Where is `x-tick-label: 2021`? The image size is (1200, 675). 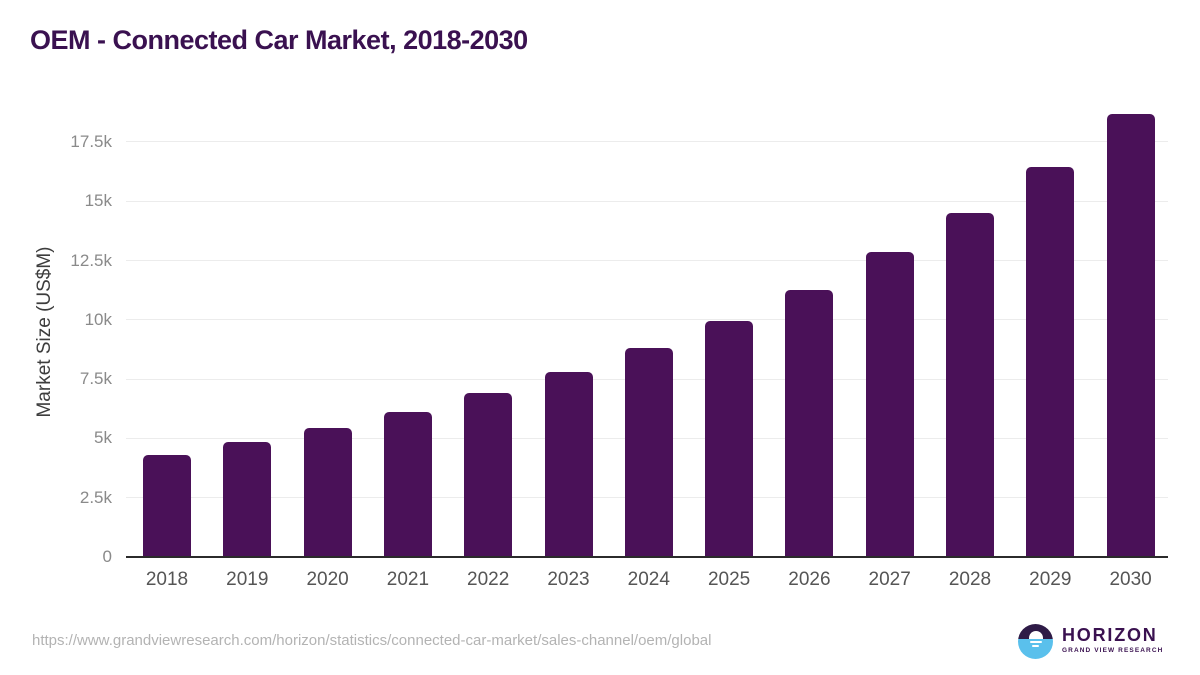
x-tick-label: 2021 is located at coordinates (408, 579).